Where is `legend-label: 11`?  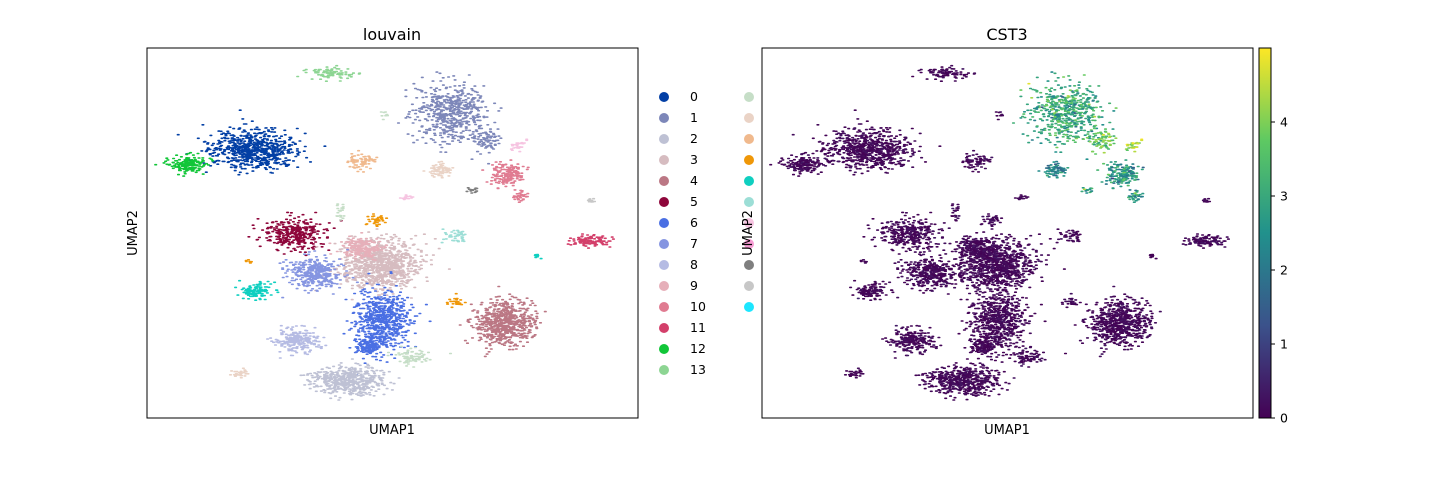 legend-label: 11 is located at coordinates (698, 327).